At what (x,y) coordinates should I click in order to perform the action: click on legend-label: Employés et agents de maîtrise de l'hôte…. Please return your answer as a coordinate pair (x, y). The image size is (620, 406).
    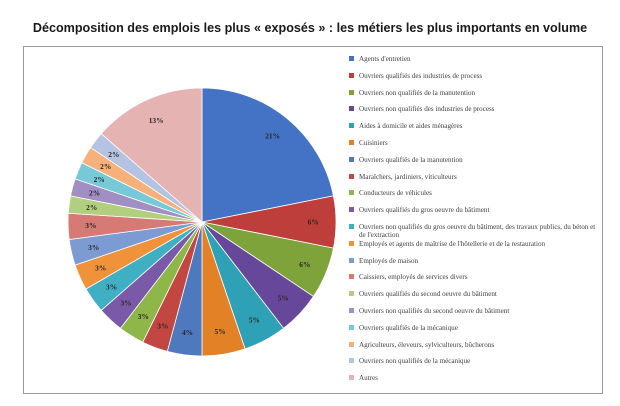
    Looking at the image, I should click on (452, 243).